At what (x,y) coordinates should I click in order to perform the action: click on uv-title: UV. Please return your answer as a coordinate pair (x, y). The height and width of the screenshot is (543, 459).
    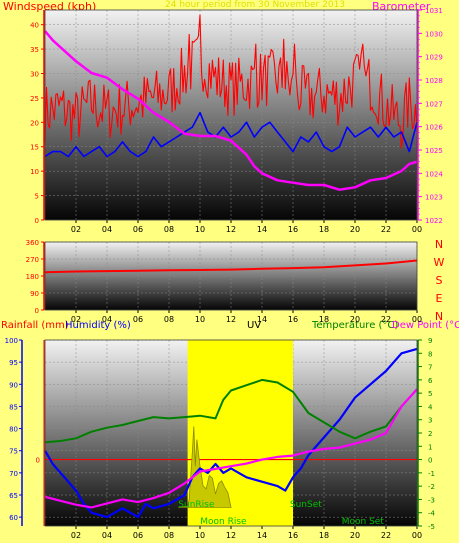
    Looking at the image, I should click on (254, 325).